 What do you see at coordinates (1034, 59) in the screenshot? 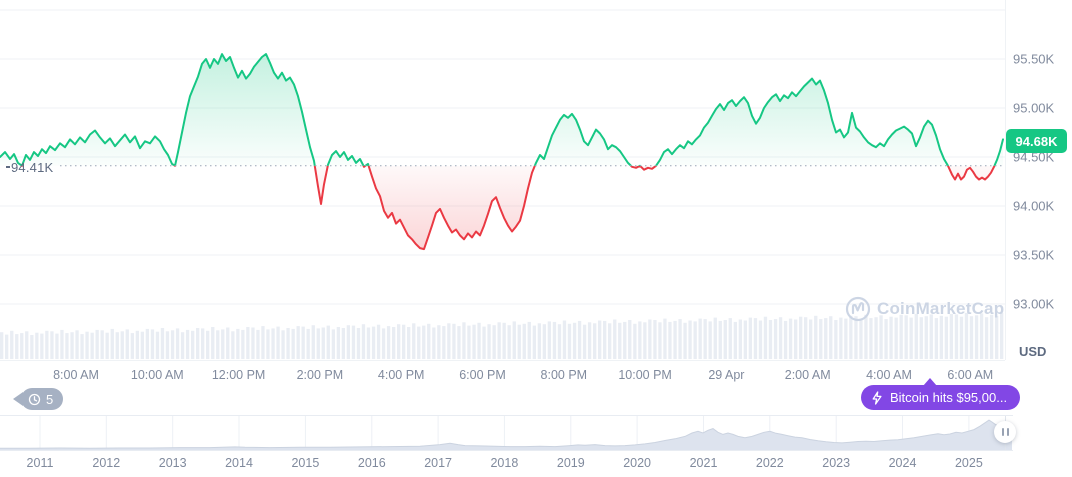
I see `y-axis-label: 95.50K` at bounding box center [1034, 59].